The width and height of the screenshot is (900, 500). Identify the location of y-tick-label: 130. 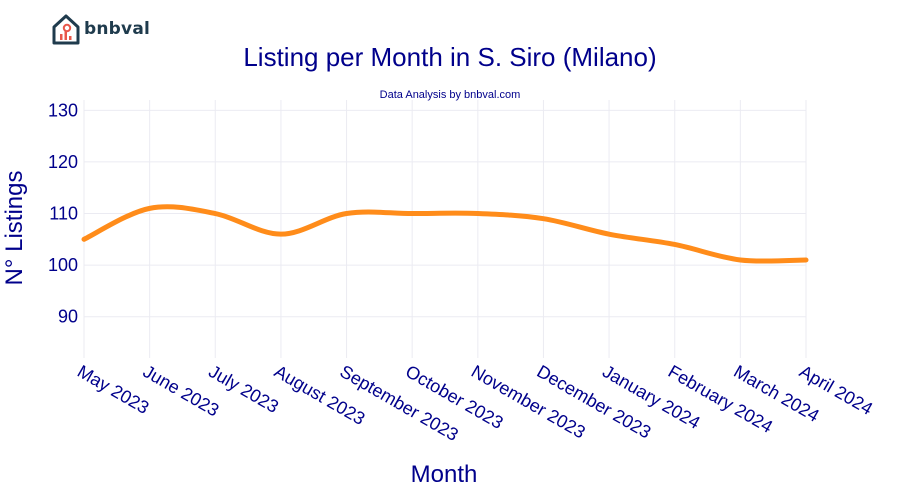
(63, 110).